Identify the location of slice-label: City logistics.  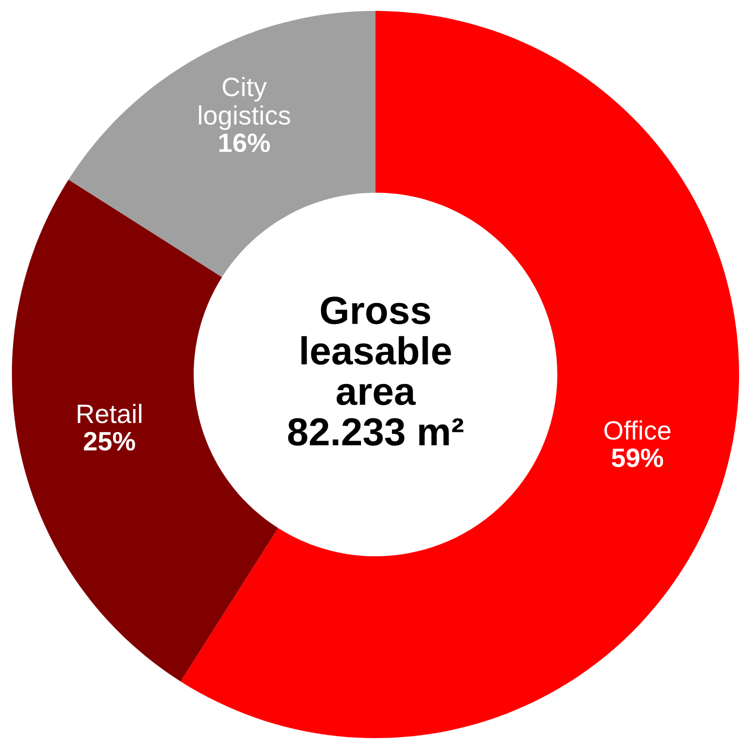
(244, 103).